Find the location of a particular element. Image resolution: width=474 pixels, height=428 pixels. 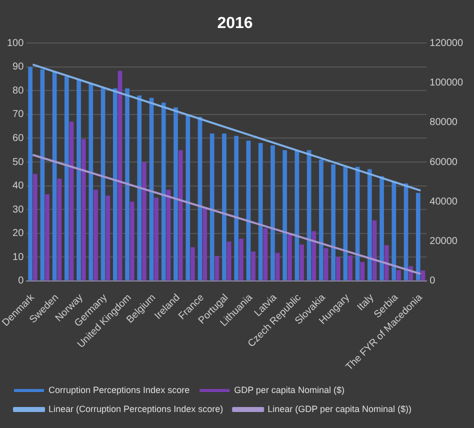

y2-tick-label: 40000 is located at coordinates (444, 202).